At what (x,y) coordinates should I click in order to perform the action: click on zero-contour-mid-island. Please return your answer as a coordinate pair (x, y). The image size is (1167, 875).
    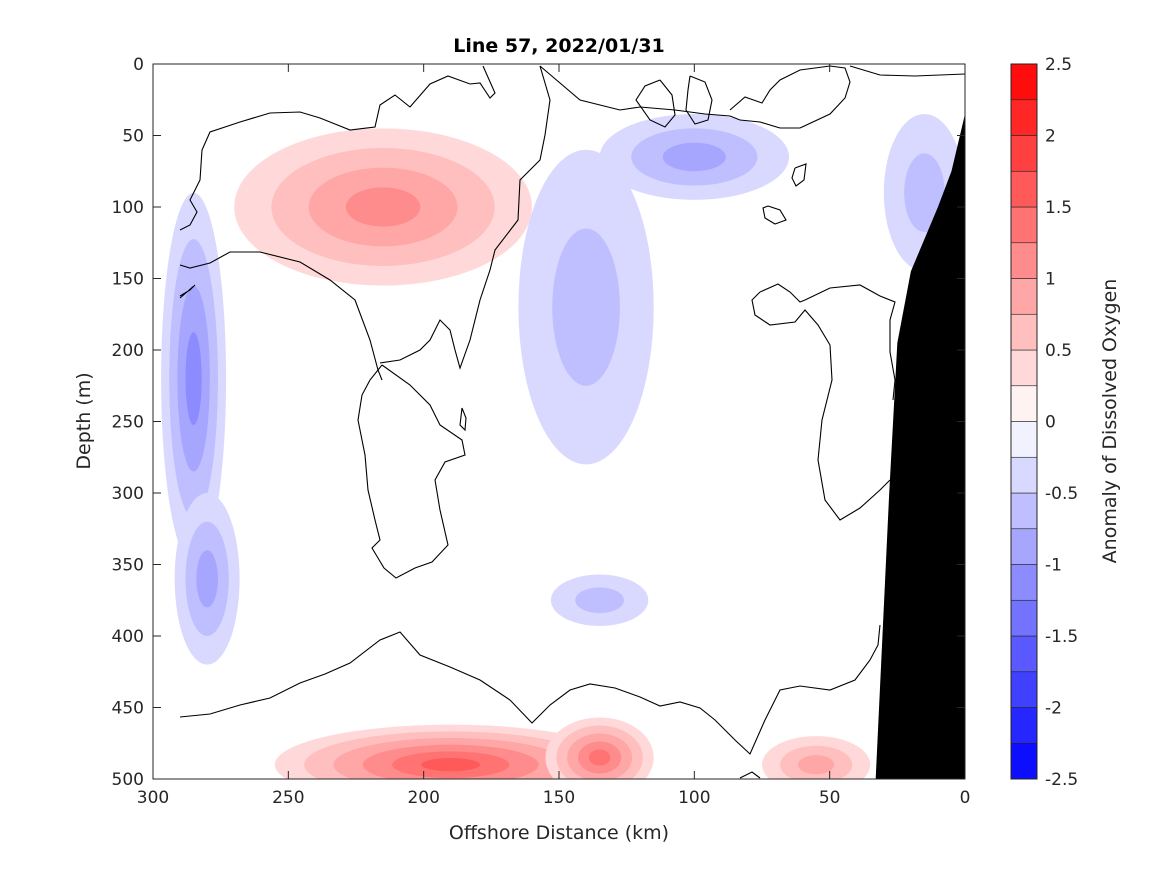
    Looking at the image, I should click on (411, 471).